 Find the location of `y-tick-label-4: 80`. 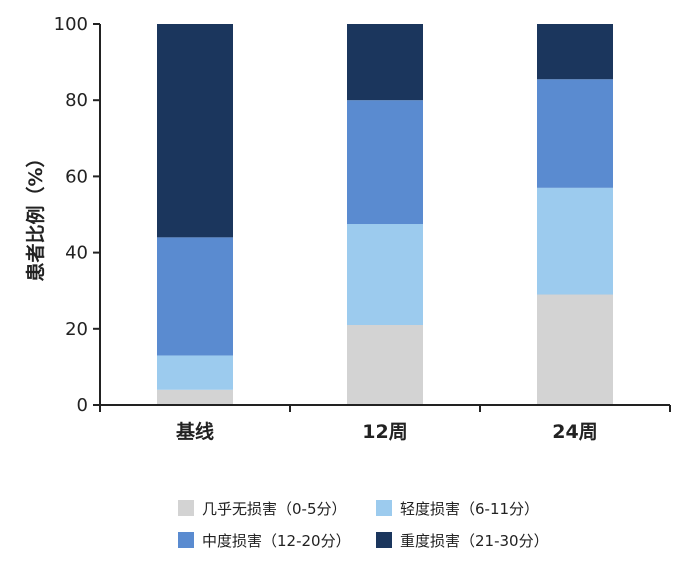

y-tick-label-4: 80 is located at coordinates (76, 100).